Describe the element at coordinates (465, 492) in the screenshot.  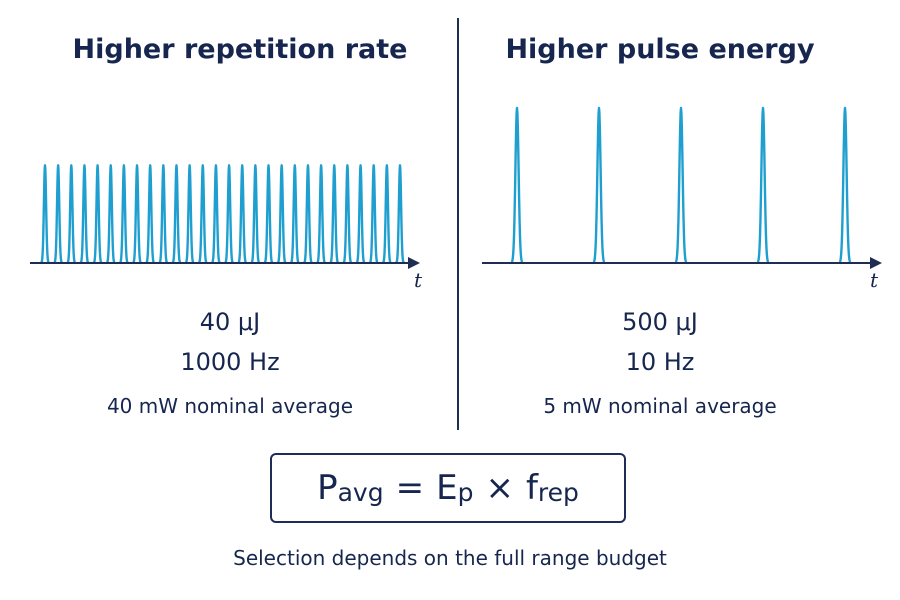
I see `formula-e-sub: p` at that location.